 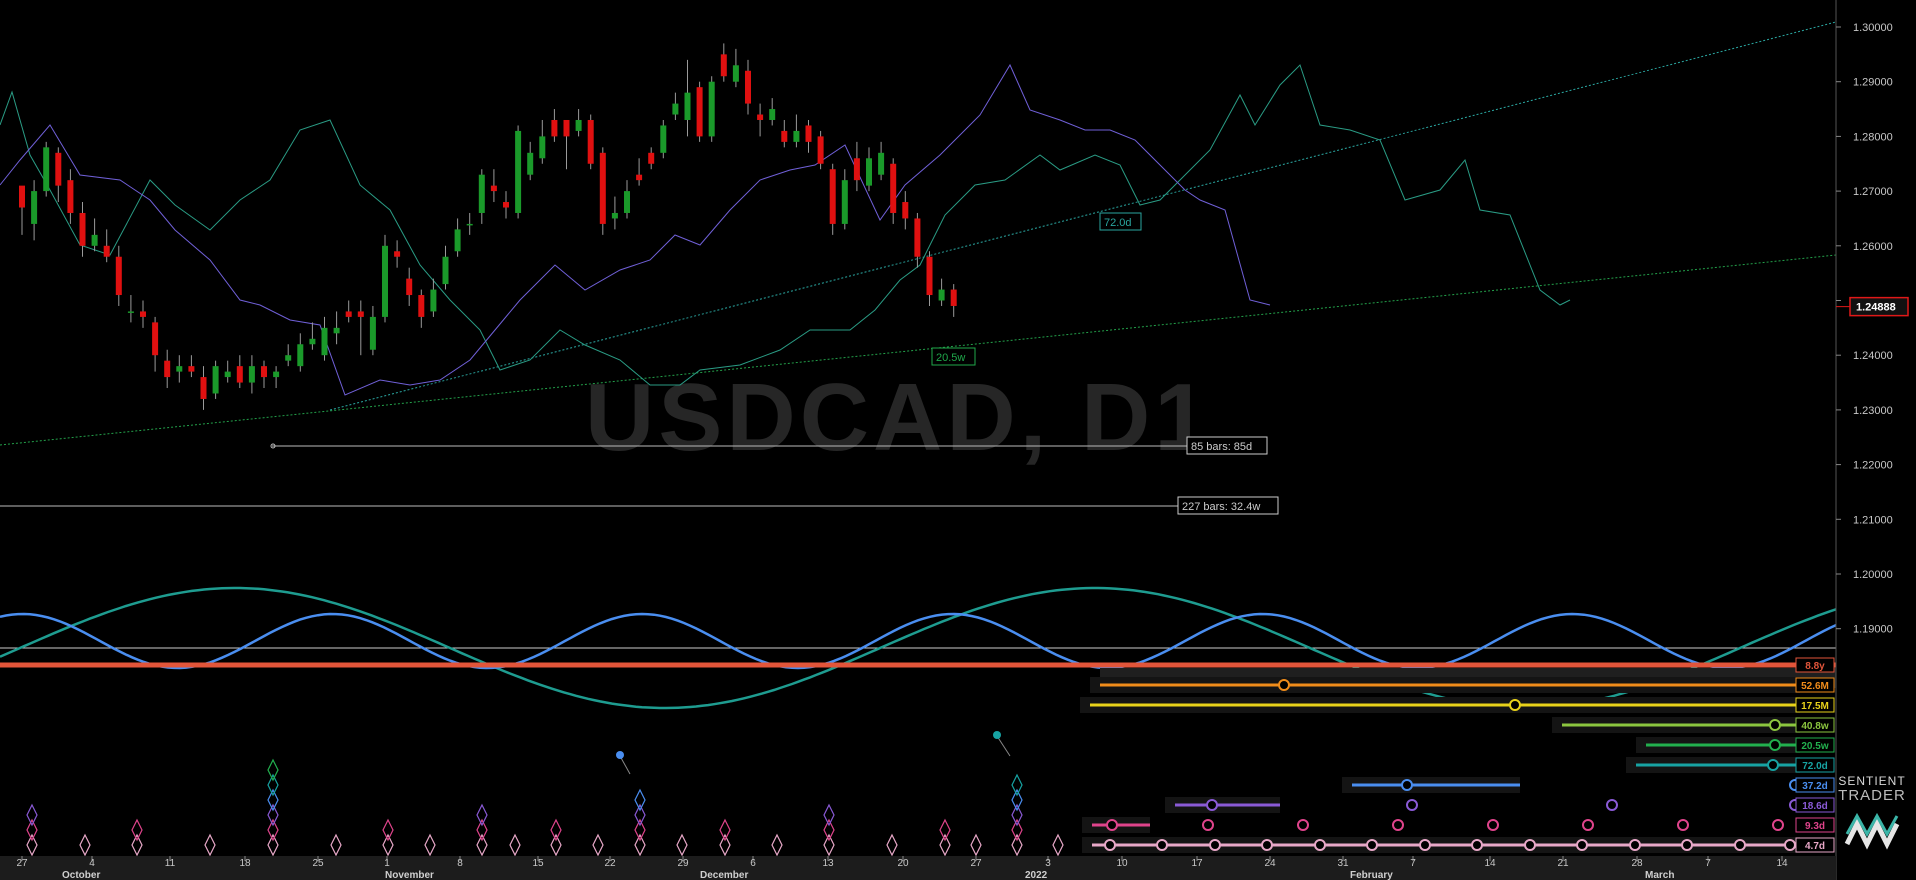 What do you see at coordinates (1873, 466) in the screenshot?
I see `price-tick-label: 1.22000` at bounding box center [1873, 466].